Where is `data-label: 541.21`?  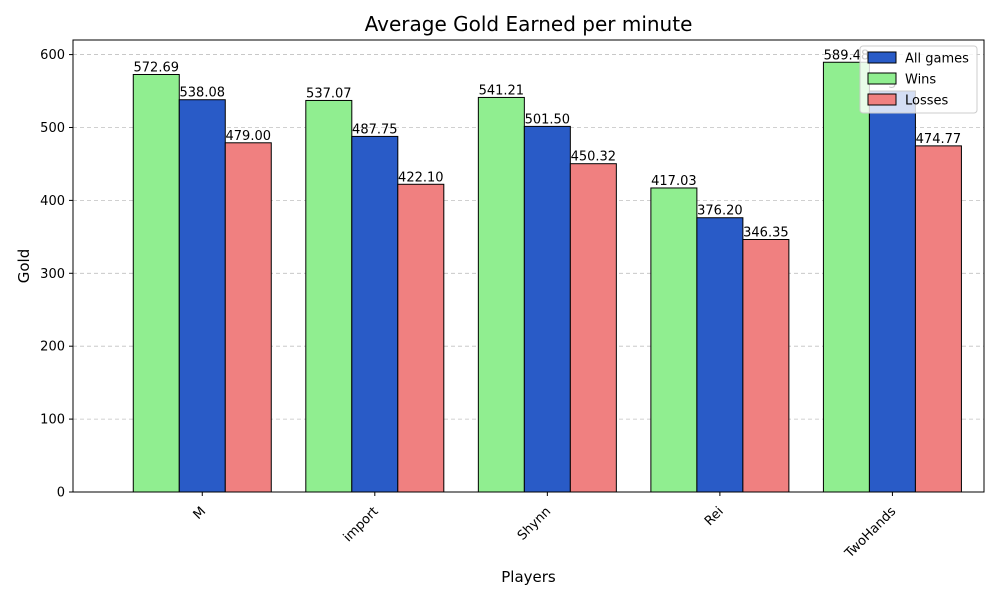
data-label: 541.21 is located at coordinates (502, 90).